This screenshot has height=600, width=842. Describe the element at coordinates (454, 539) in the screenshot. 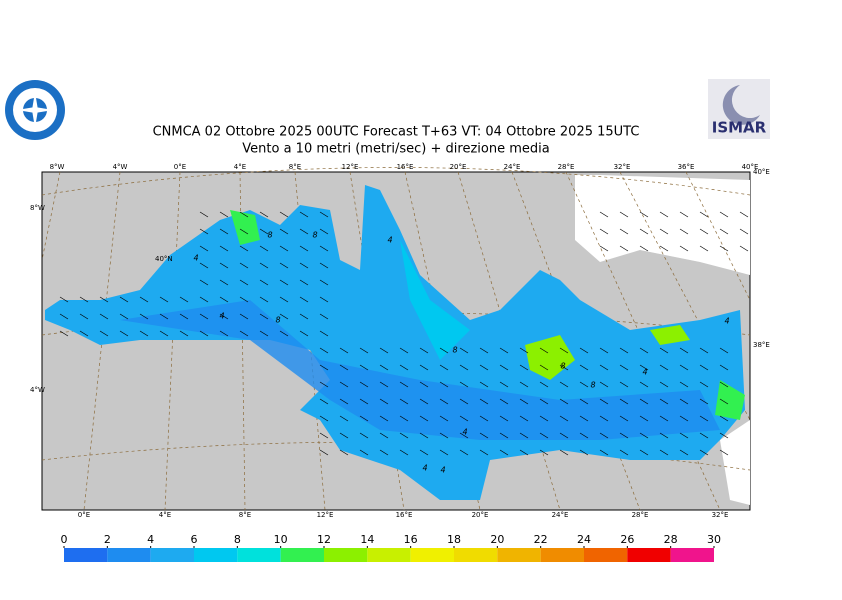

I see `colorbar-label: 18` at that location.